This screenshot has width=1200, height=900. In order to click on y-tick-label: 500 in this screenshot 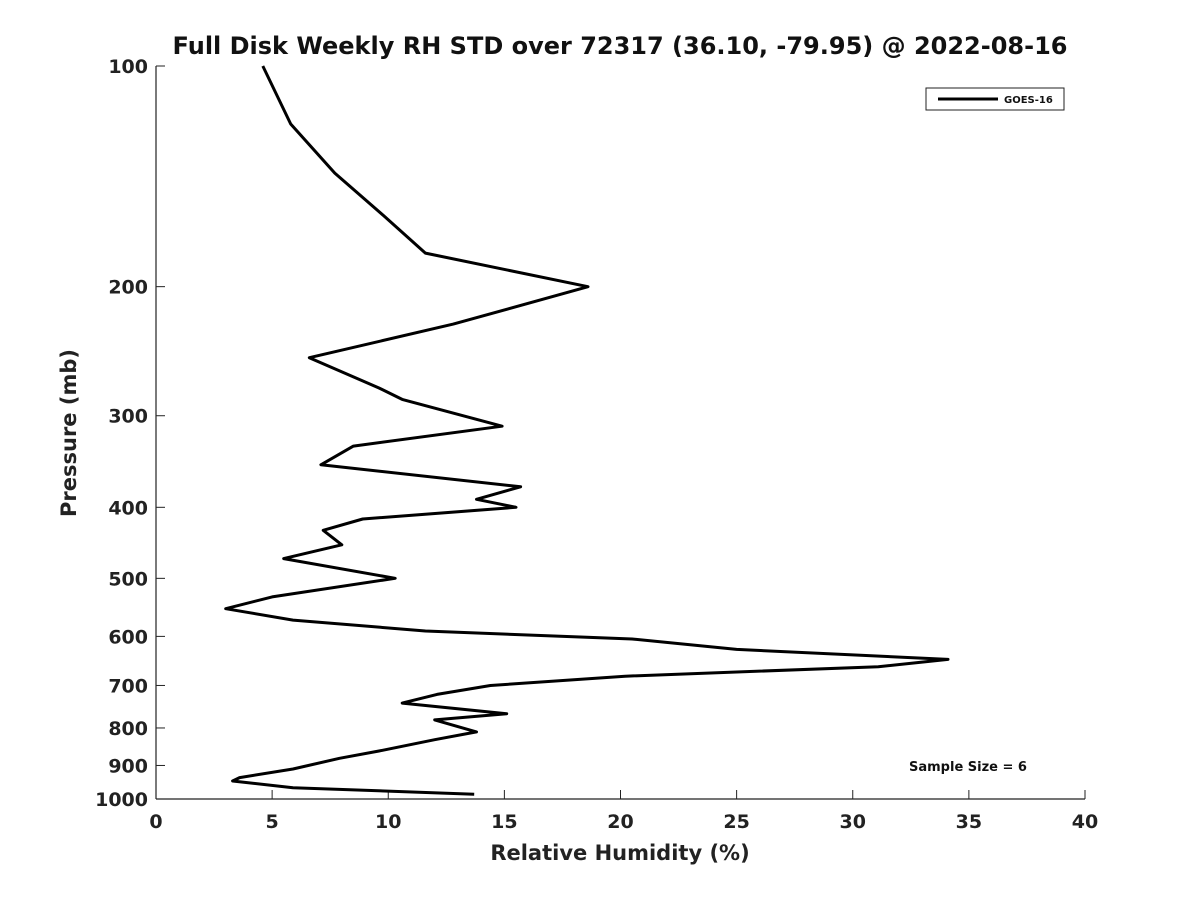, I will do `click(128, 579)`.